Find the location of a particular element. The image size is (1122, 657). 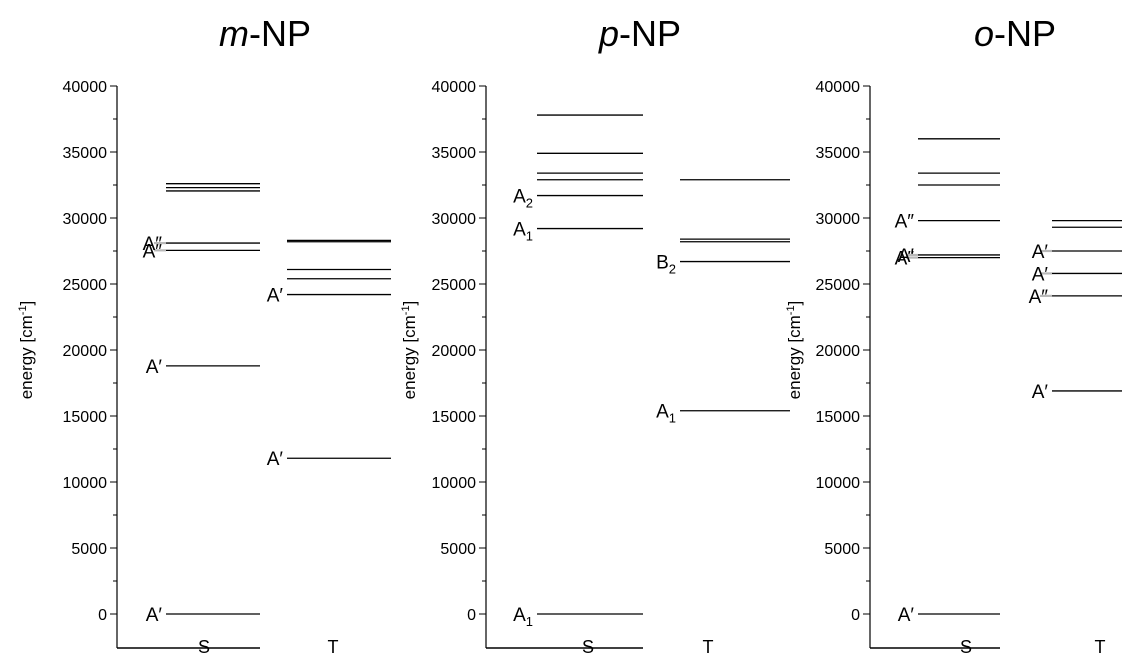

state-symmetry-label: A2 is located at coordinates (523, 199).